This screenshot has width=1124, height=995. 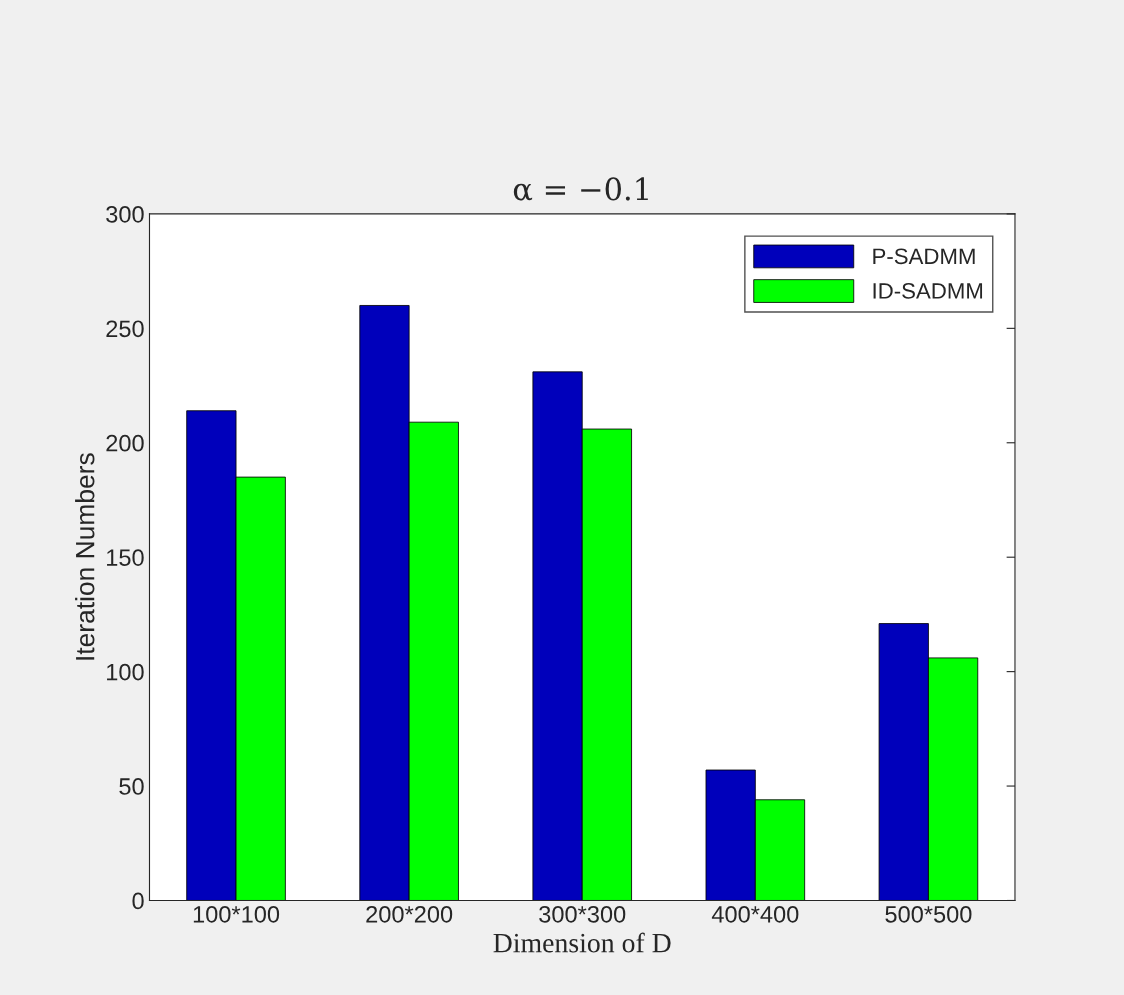 I want to click on x-tick-label: 100*100, so click(x=236, y=914).